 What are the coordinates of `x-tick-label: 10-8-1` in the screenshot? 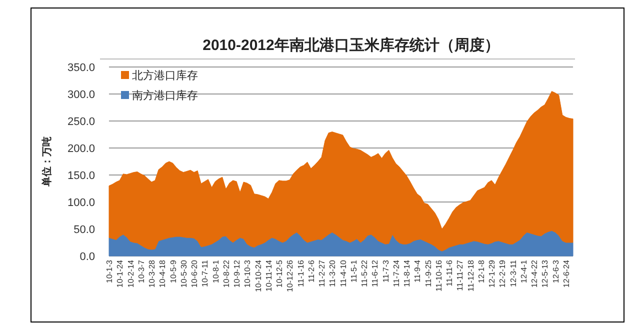 It's located at (215, 271).